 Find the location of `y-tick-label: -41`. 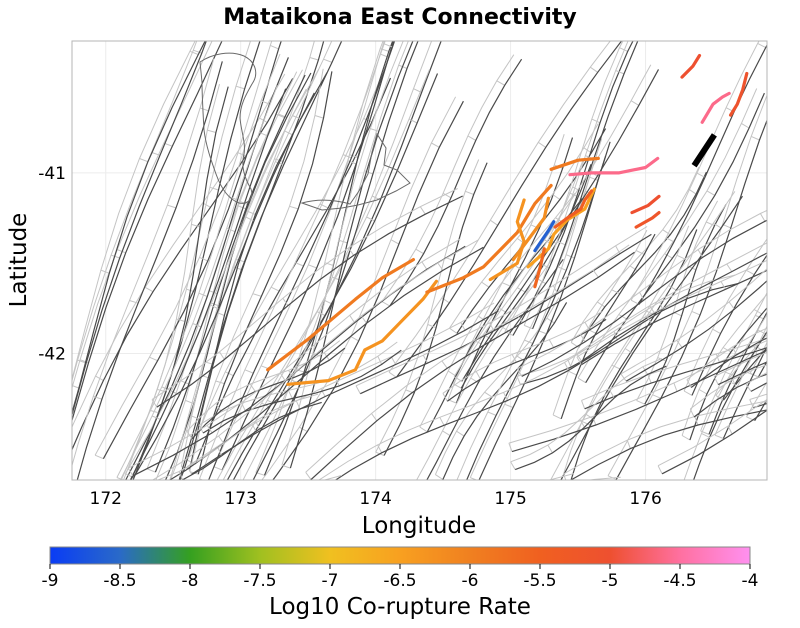

y-tick-label: -41 is located at coordinates (52, 174).